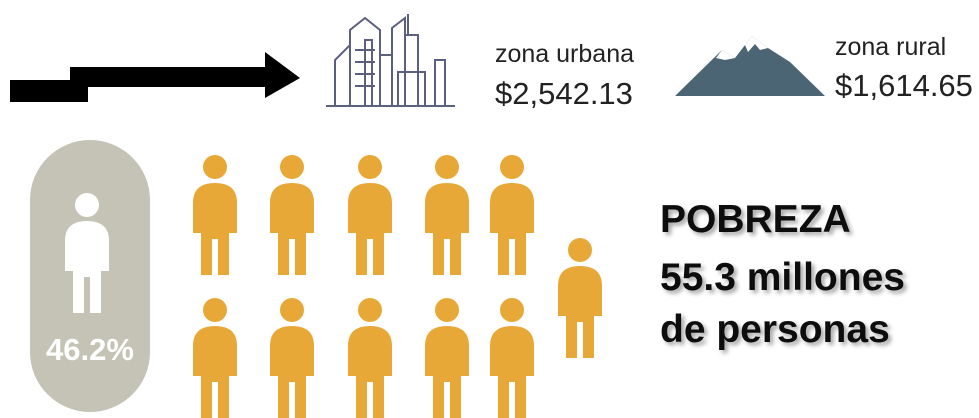 This screenshot has height=418, width=979. Describe the element at coordinates (90, 349) in the screenshot. I see `share-value: 46.2%` at that location.